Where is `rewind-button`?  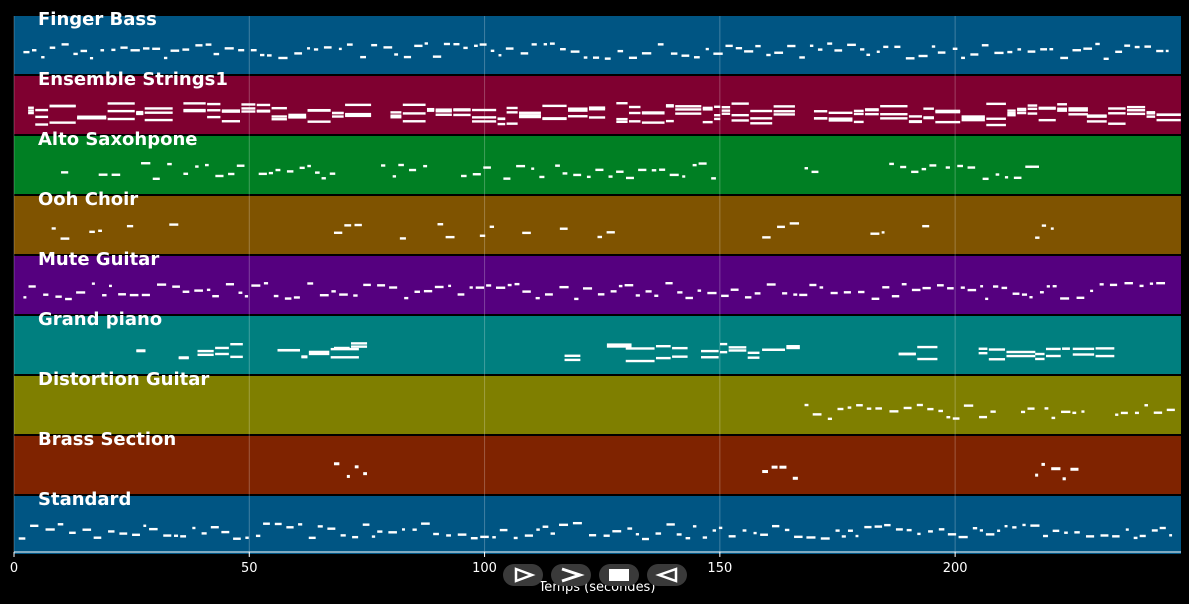
rewind-button is located at coordinates (667, 575).